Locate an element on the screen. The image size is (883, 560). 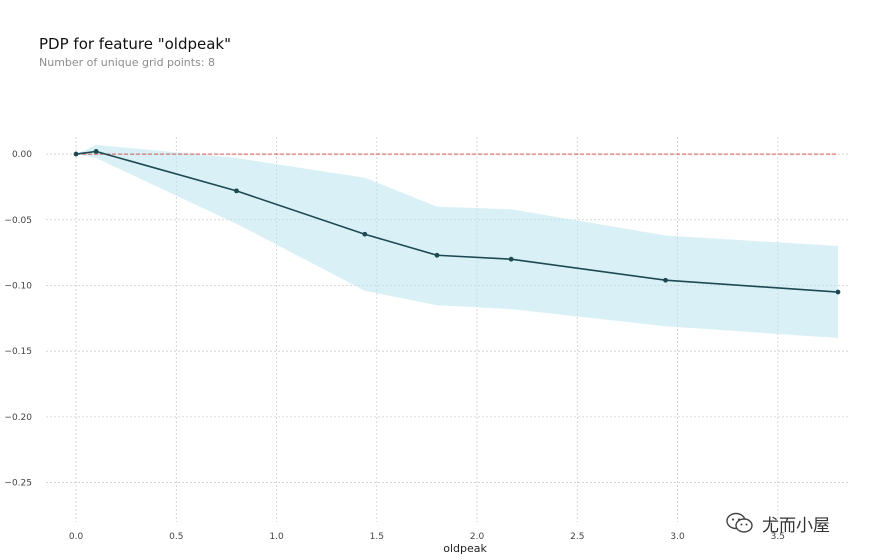
y-tick-label: −0.20 is located at coordinates (18, 418).